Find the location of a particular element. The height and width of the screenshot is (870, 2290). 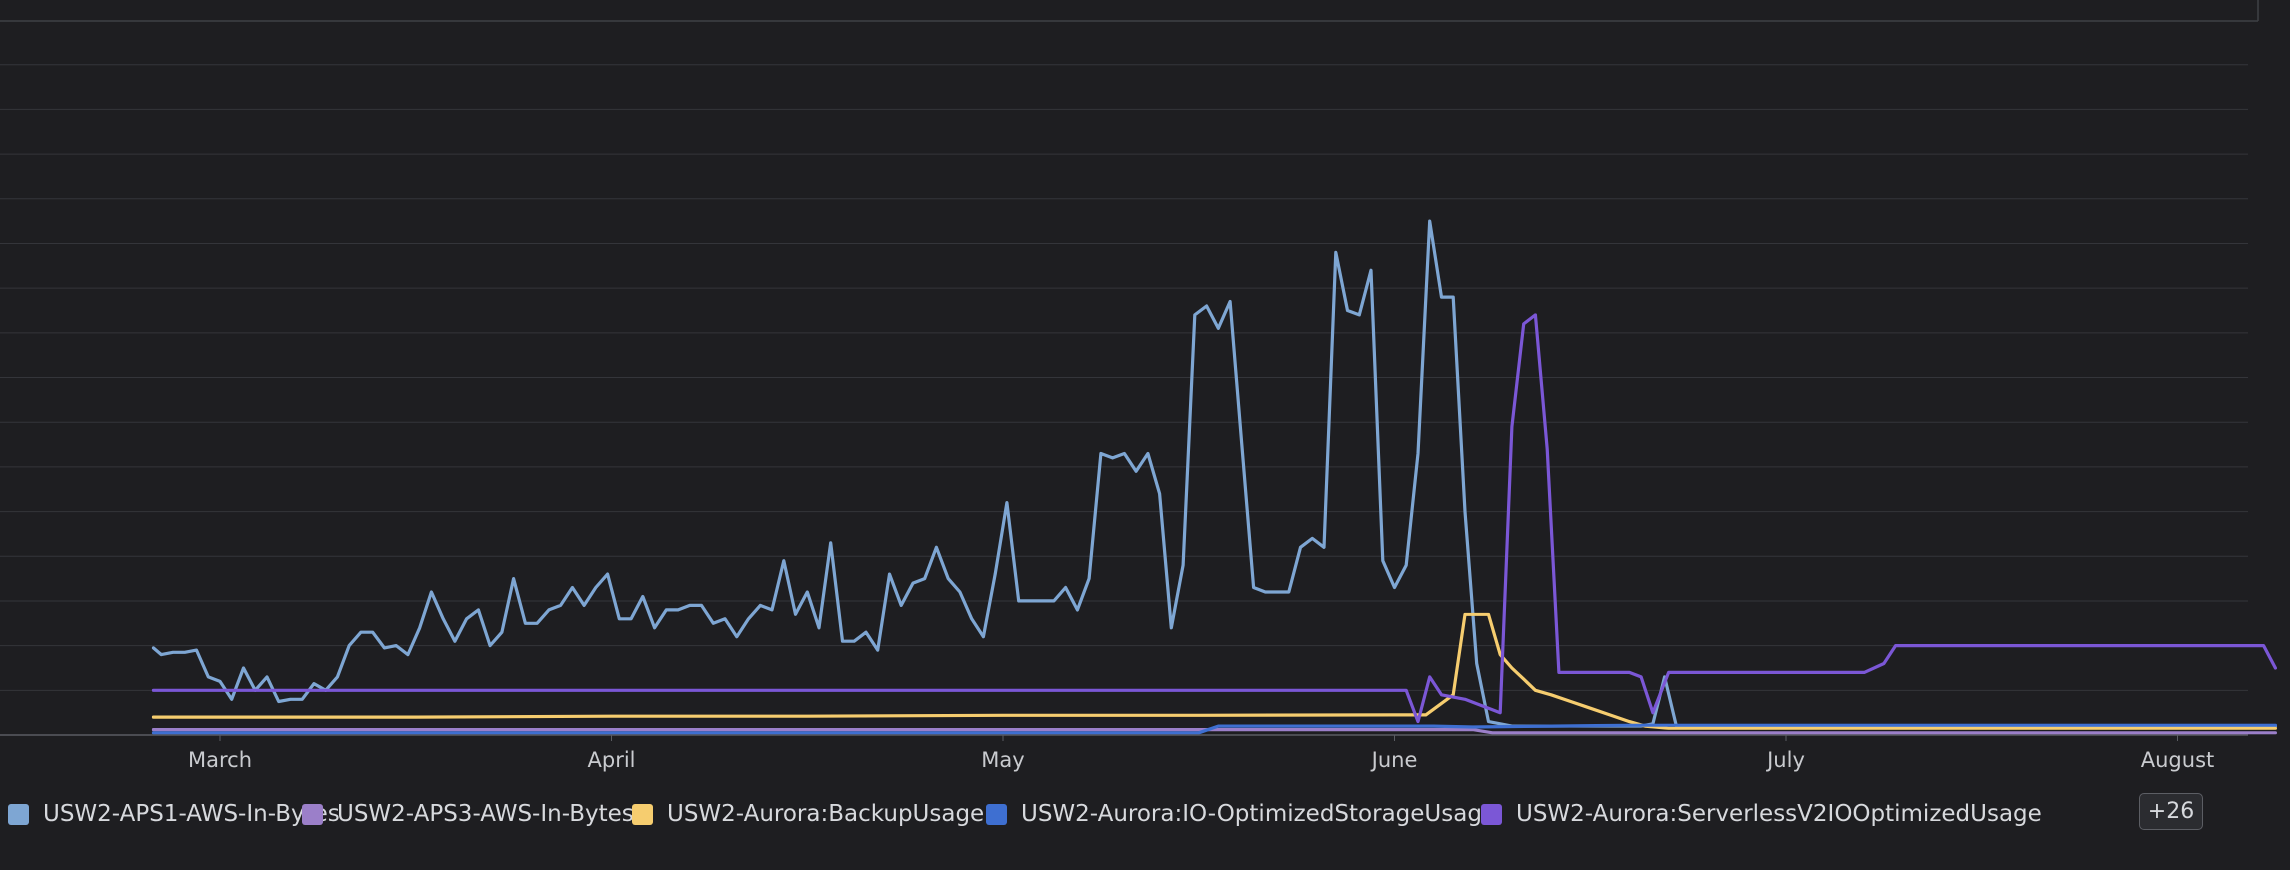

legend-item-aps1: USW2-APS1-AWS-In-Bytes is located at coordinates (174, 814).